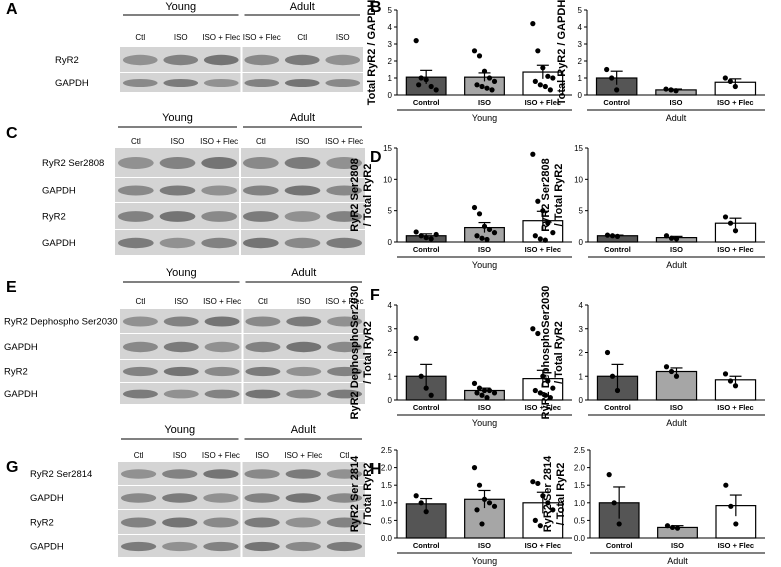  I want to click on y-axis-label: RyR2 DephosphoSer2030, so click(546, 353).